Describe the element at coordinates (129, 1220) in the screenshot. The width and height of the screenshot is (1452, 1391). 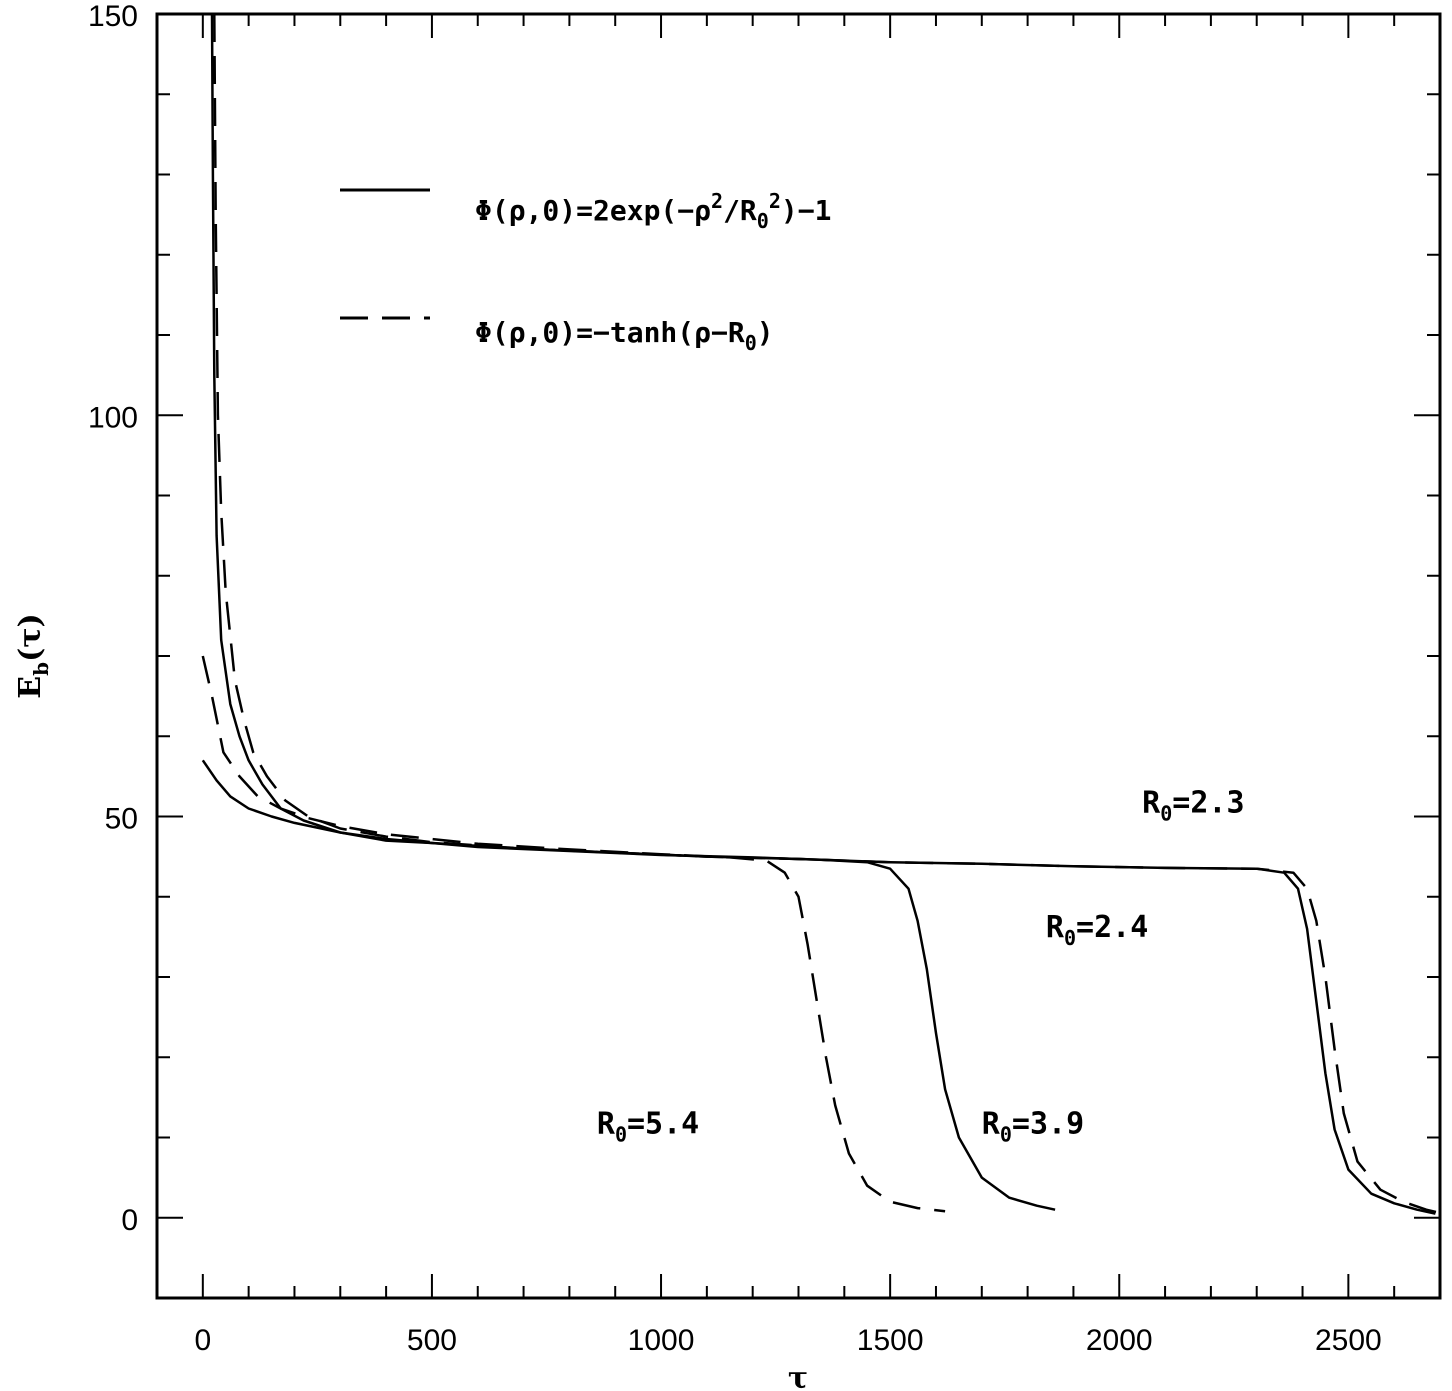
I see `y-tick-label: 0` at that location.